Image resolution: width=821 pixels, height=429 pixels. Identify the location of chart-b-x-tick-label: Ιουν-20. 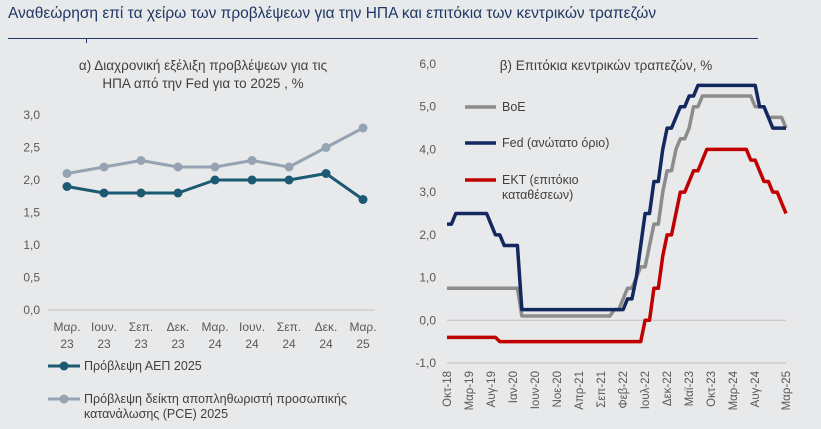
(536, 390).